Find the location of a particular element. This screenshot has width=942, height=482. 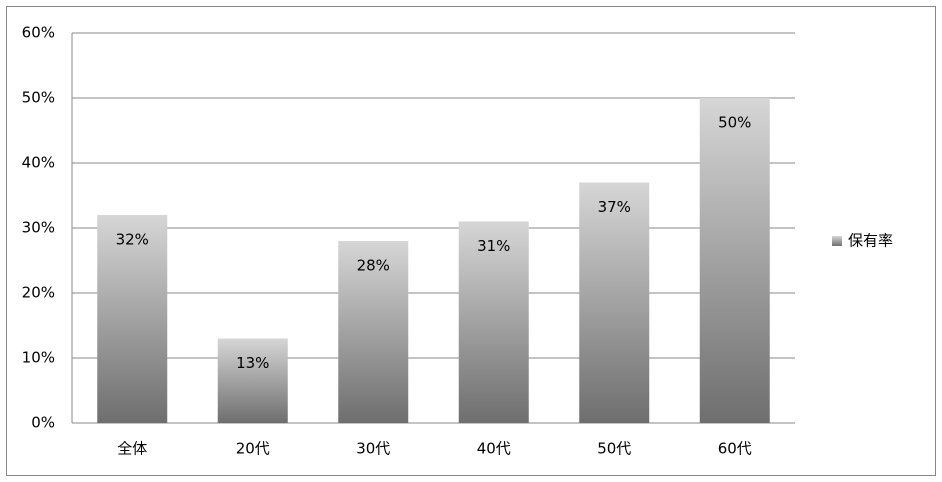

data-label: 32% is located at coordinates (132, 240).